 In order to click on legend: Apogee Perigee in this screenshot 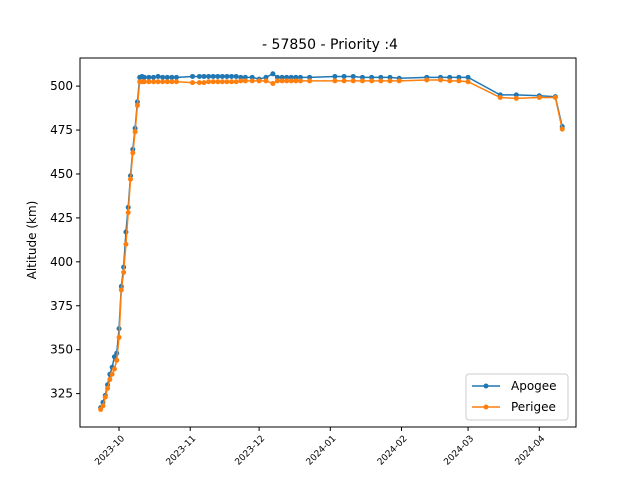, I will do `click(517, 397)`.